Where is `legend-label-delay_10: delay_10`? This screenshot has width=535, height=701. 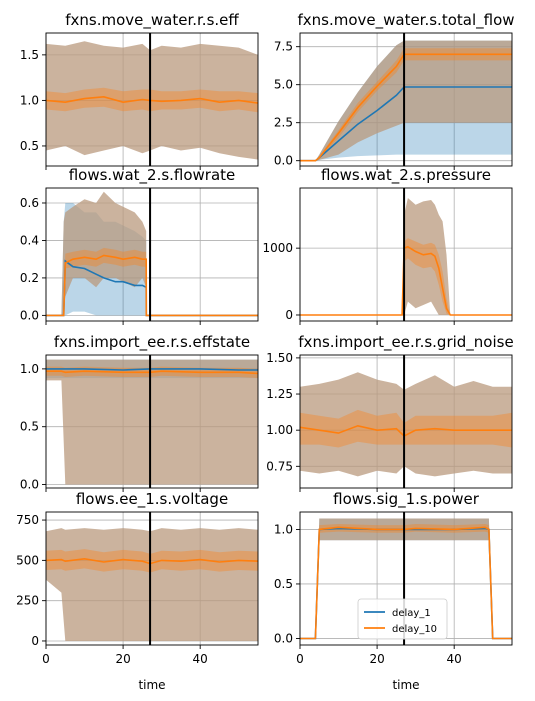 legend-label-delay_10: delay_10 is located at coordinates (414, 629).